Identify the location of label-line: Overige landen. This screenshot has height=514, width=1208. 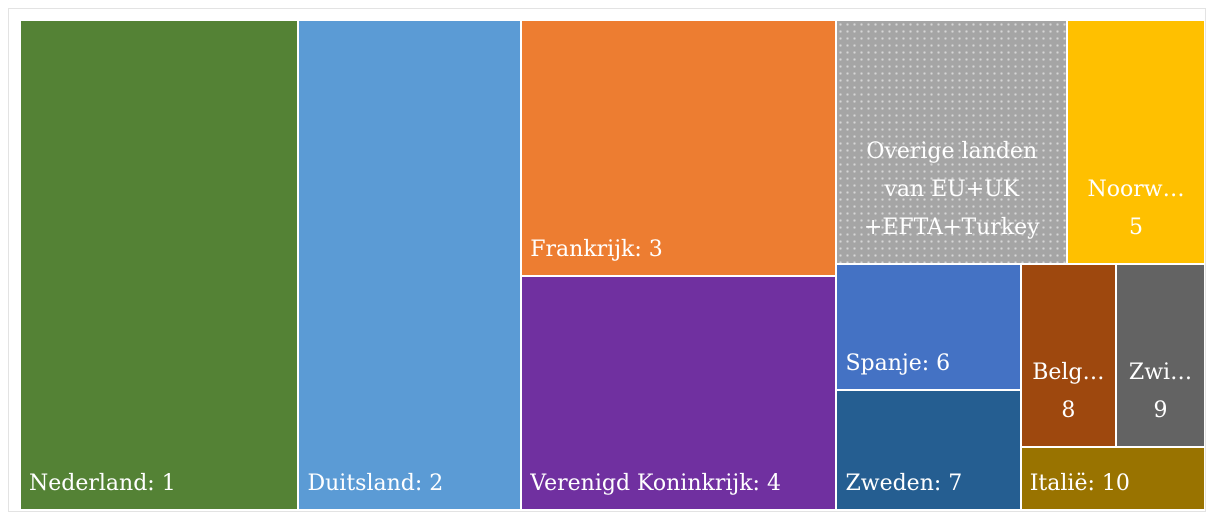
(952, 152).